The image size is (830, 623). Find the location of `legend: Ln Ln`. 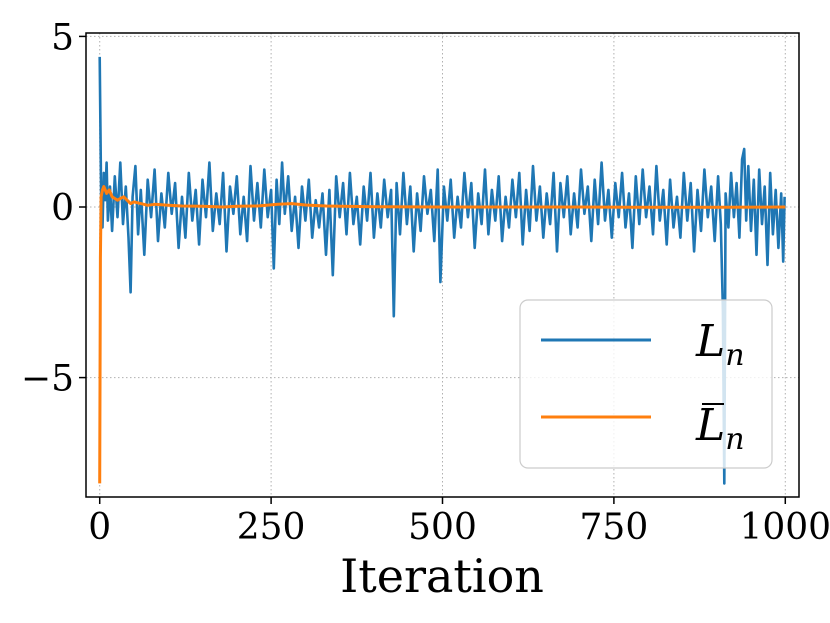

legend: Ln Ln is located at coordinates (646, 384).